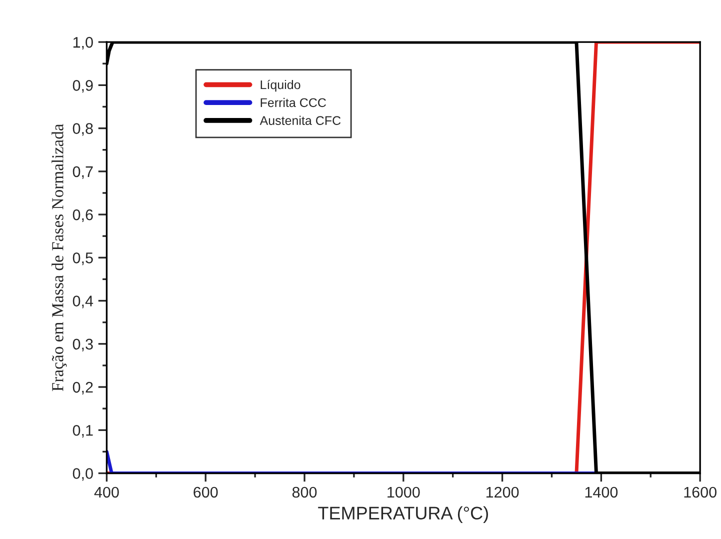  I want to click on y-tick-label: 0,4, so click(83, 302).